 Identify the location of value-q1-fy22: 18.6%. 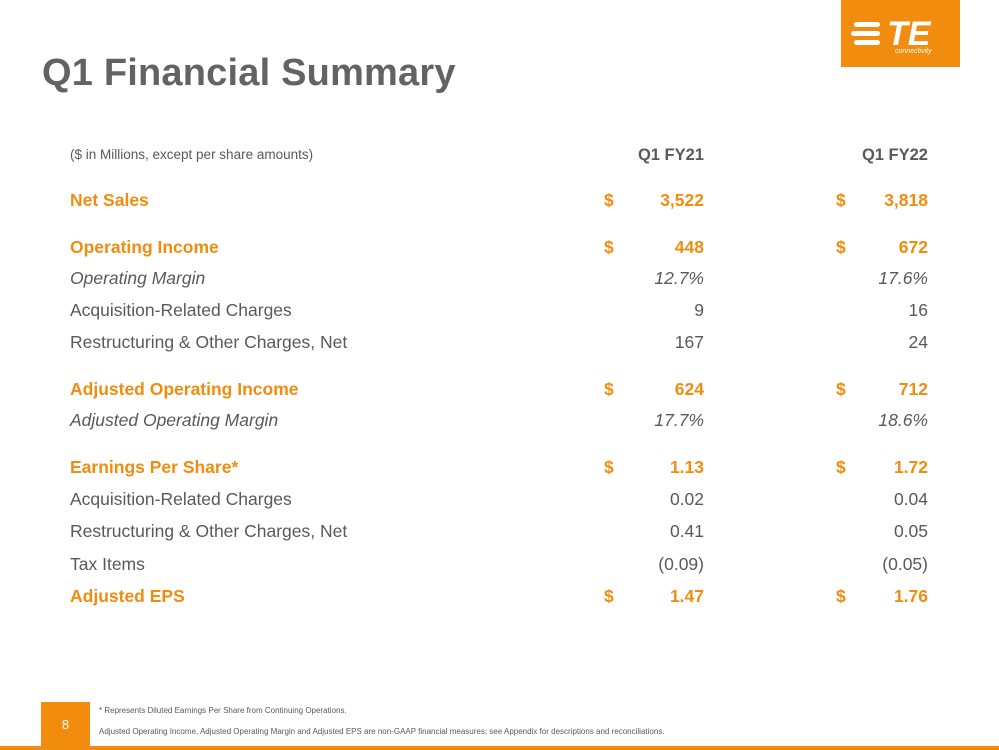
(903, 420).